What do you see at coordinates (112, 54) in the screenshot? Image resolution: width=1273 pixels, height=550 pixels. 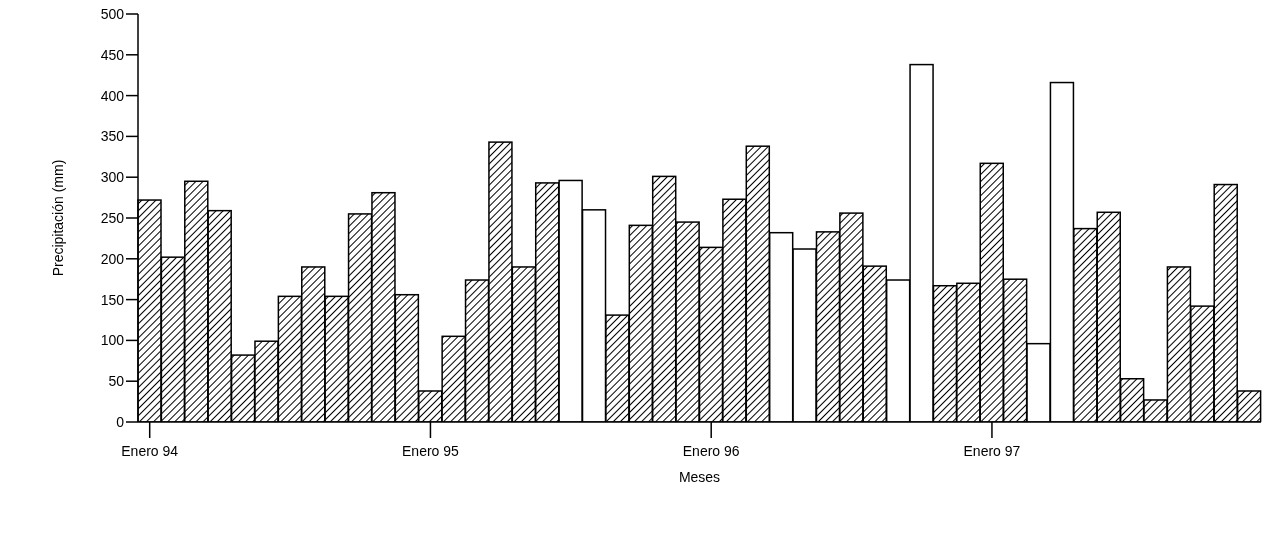 I see `y-tick-label: 450` at bounding box center [112, 54].